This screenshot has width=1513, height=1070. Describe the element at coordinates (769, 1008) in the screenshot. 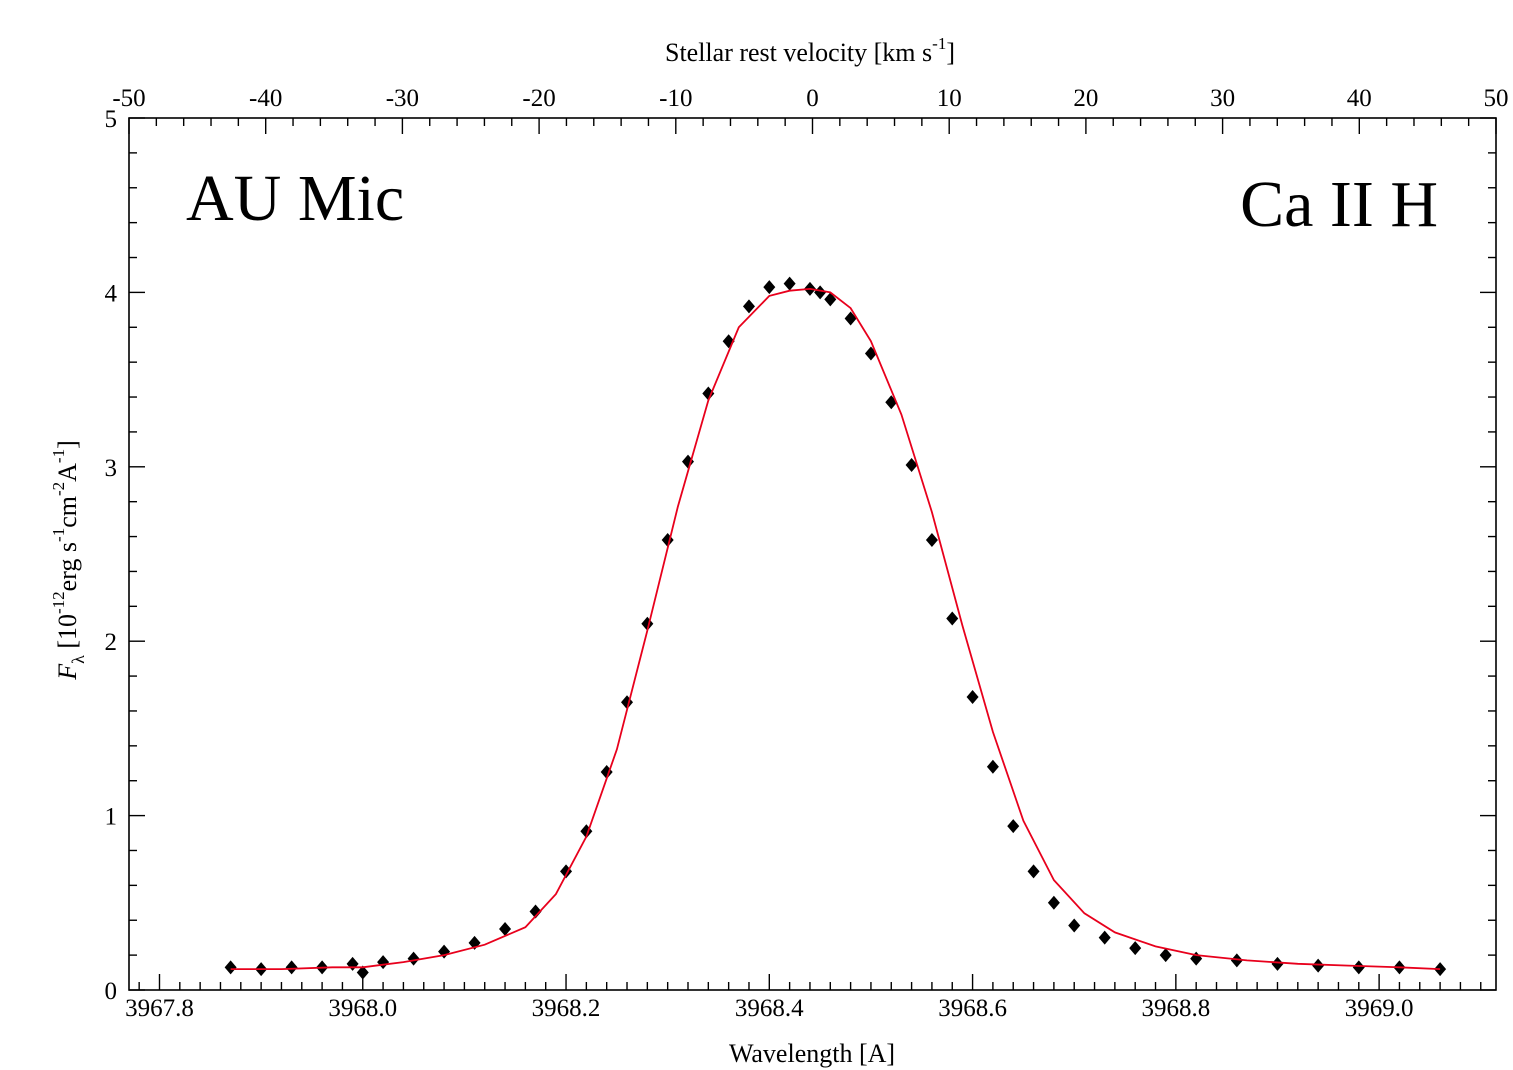

I see `x-tick-label: 3968.4` at that location.